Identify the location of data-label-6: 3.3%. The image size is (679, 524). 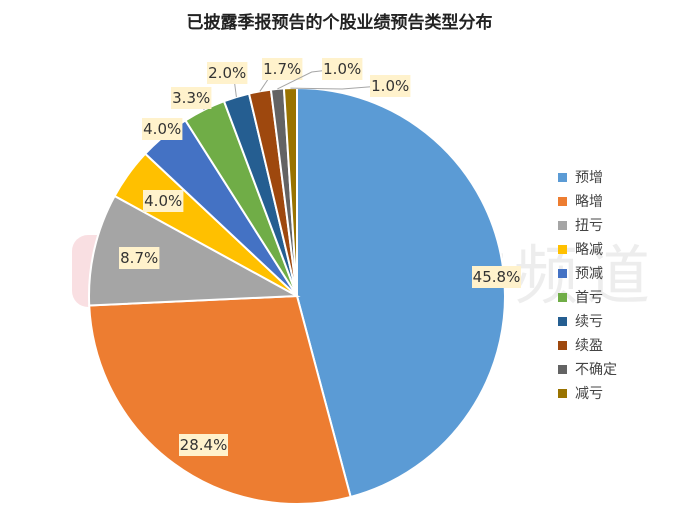
(191, 98).